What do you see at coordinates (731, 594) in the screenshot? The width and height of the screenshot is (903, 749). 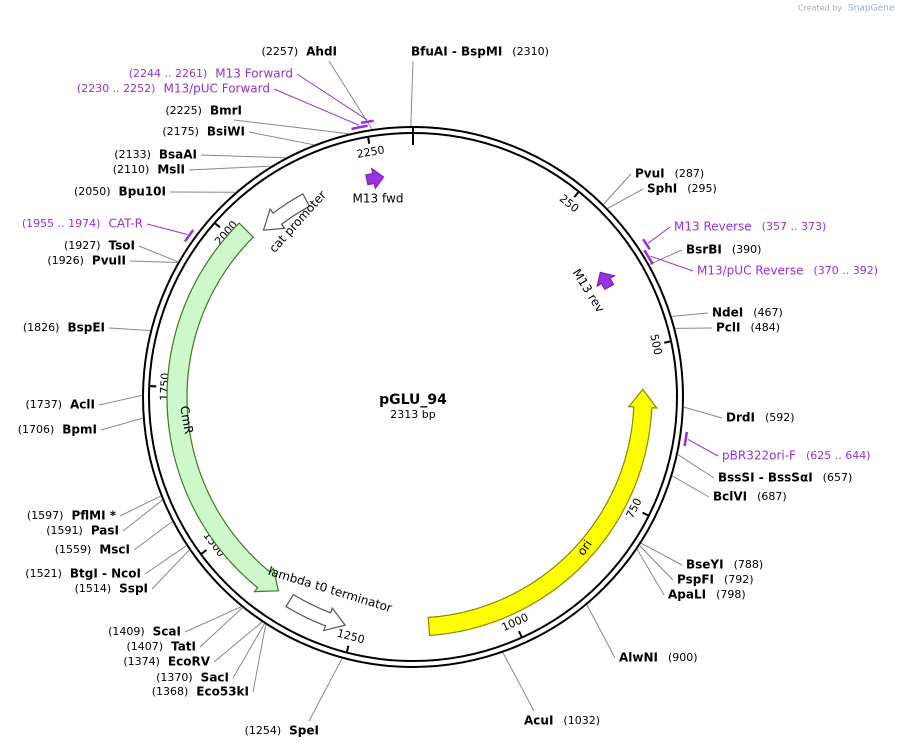 I see `enzyme-position: (798)` at bounding box center [731, 594].